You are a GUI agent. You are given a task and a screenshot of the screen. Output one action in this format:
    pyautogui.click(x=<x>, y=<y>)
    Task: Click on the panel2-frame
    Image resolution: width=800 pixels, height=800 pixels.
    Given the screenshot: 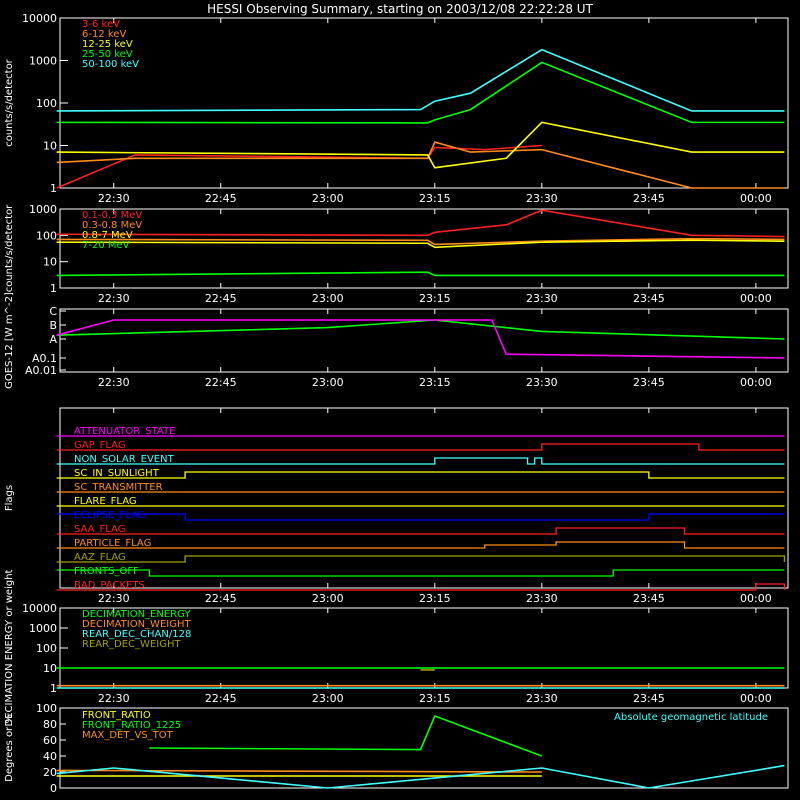 What is the action you would take?
    pyautogui.click(x=424, y=248)
    